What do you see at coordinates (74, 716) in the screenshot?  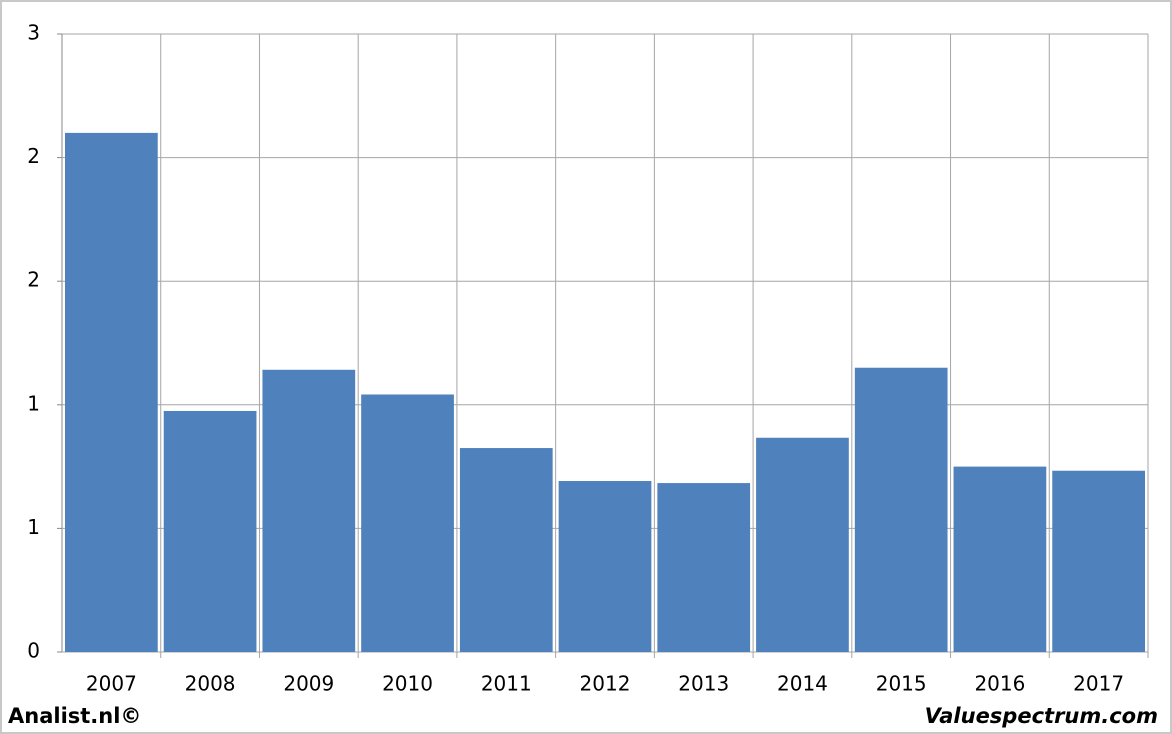 I see `footer-left: Analist.nl©` at bounding box center [74, 716].